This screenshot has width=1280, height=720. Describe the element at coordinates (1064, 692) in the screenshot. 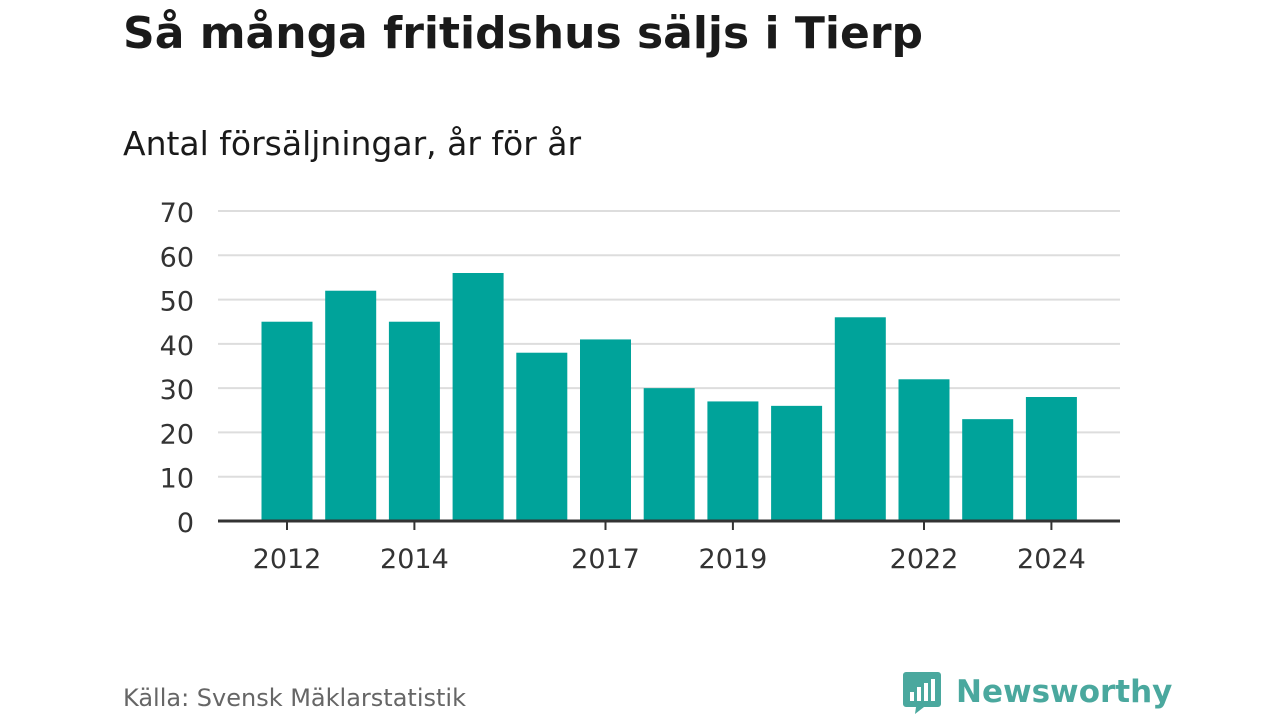

I see `brand-name: Newsworthy` at that location.